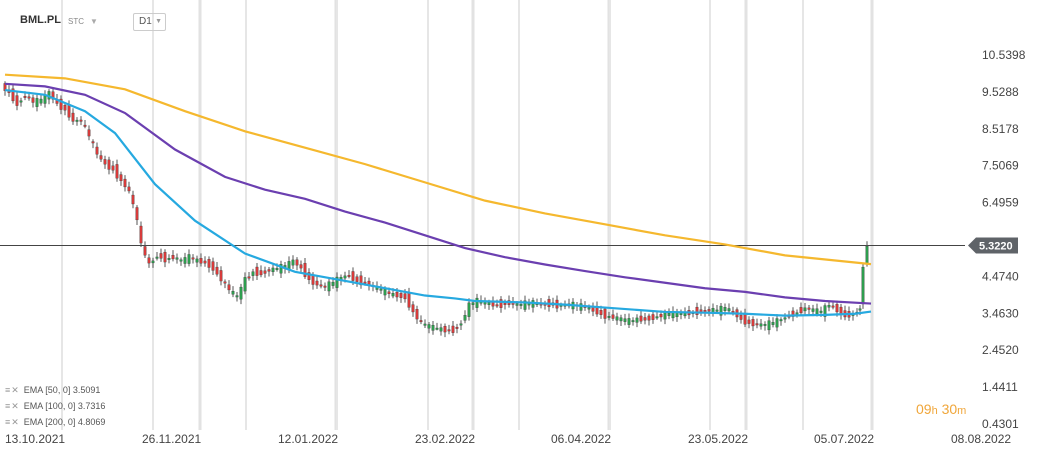 This screenshot has height=454, width=1041. What do you see at coordinates (844, 439) in the screenshot?
I see `x-tick-label: 05.07.2022` at bounding box center [844, 439].